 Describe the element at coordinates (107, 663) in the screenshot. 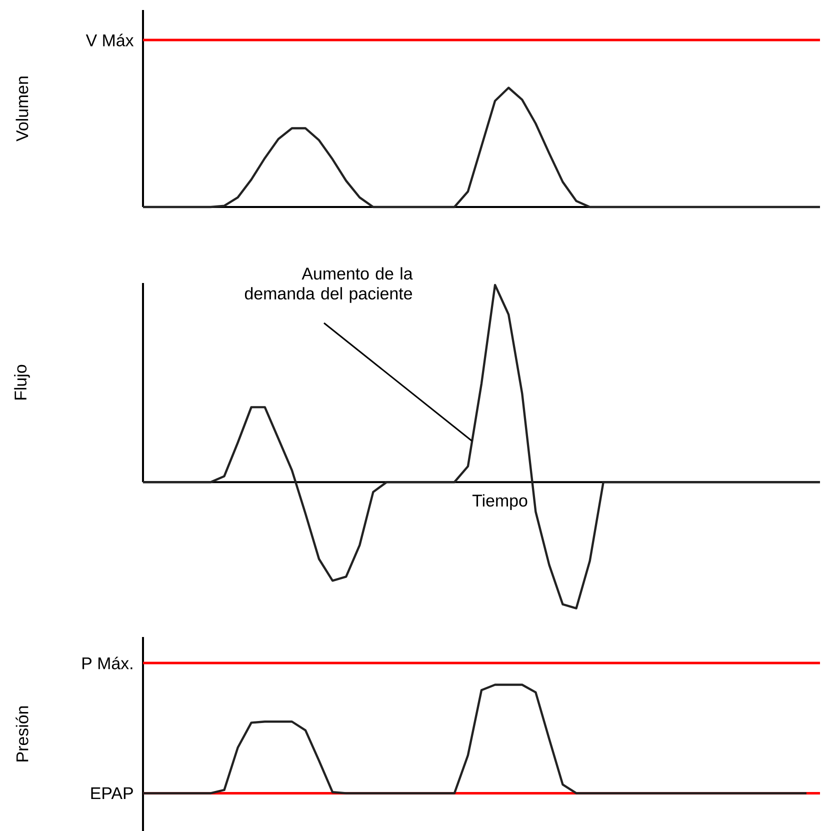

I see `ref-line-label: P Máx.` at that location.